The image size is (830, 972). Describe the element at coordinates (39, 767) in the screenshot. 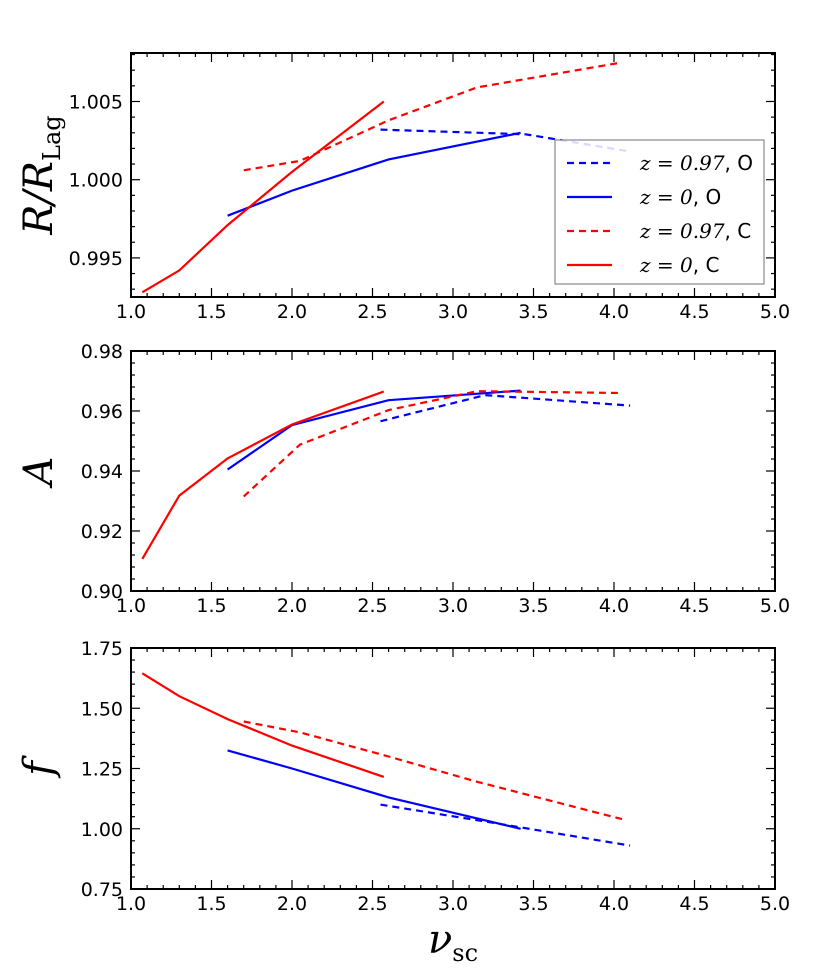

I see `y-axis-label: f` at that location.